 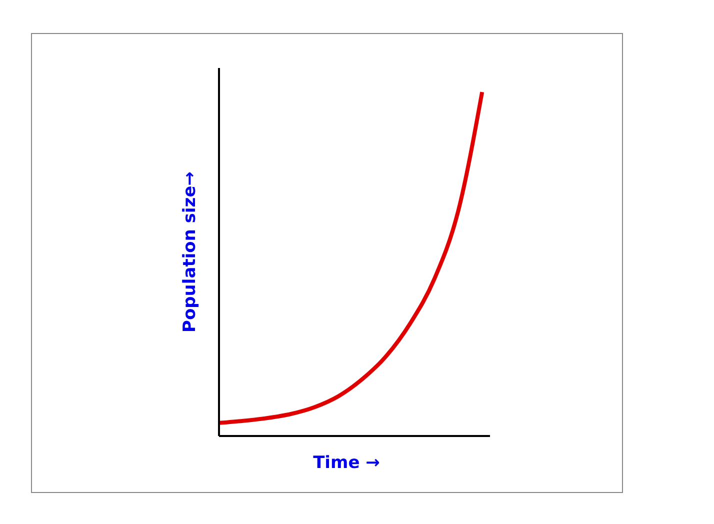 I want to click on x-axis-title: Time →, so click(x=346, y=463).